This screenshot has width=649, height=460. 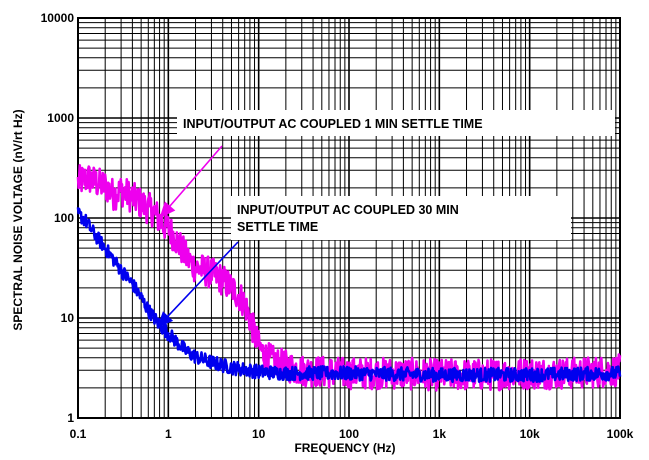 I want to click on arrow-magenta-head, so click(x=167, y=209).